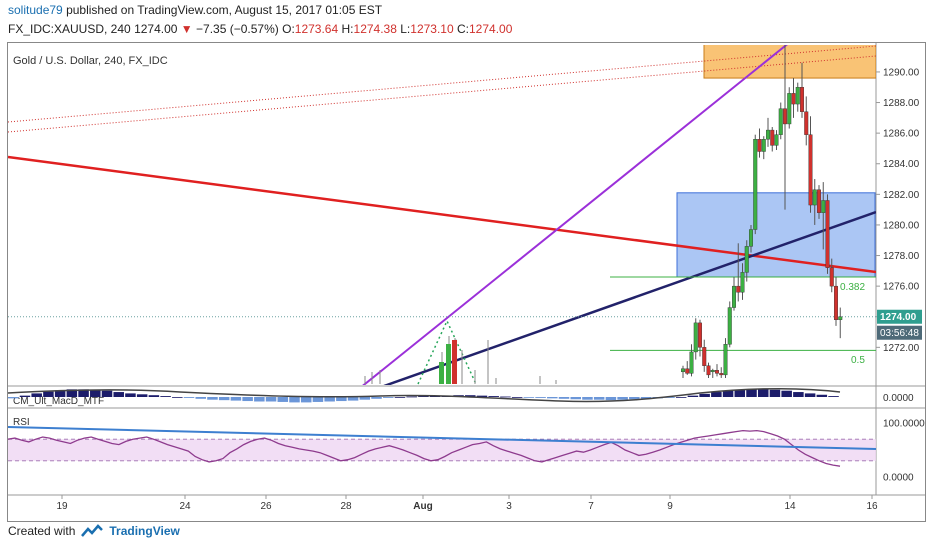  What do you see at coordinates (901, 348) in the screenshot?
I see `price-tick-label: 1272.00` at bounding box center [901, 348].